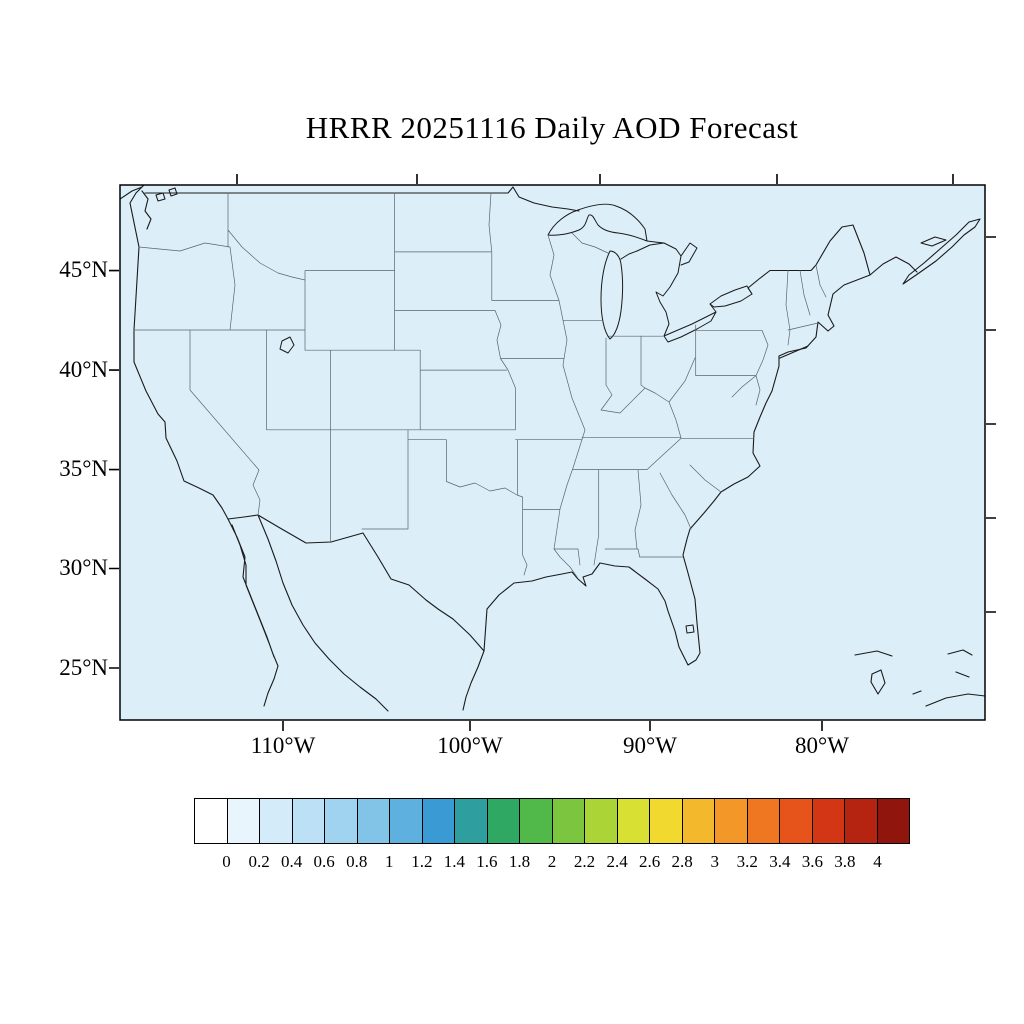 This screenshot has width=1024, height=1024. What do you see at coordinates (83, 468) in the screenshot?
I see `lat-axis-label: 35°N` at bounding box center [83, 468].